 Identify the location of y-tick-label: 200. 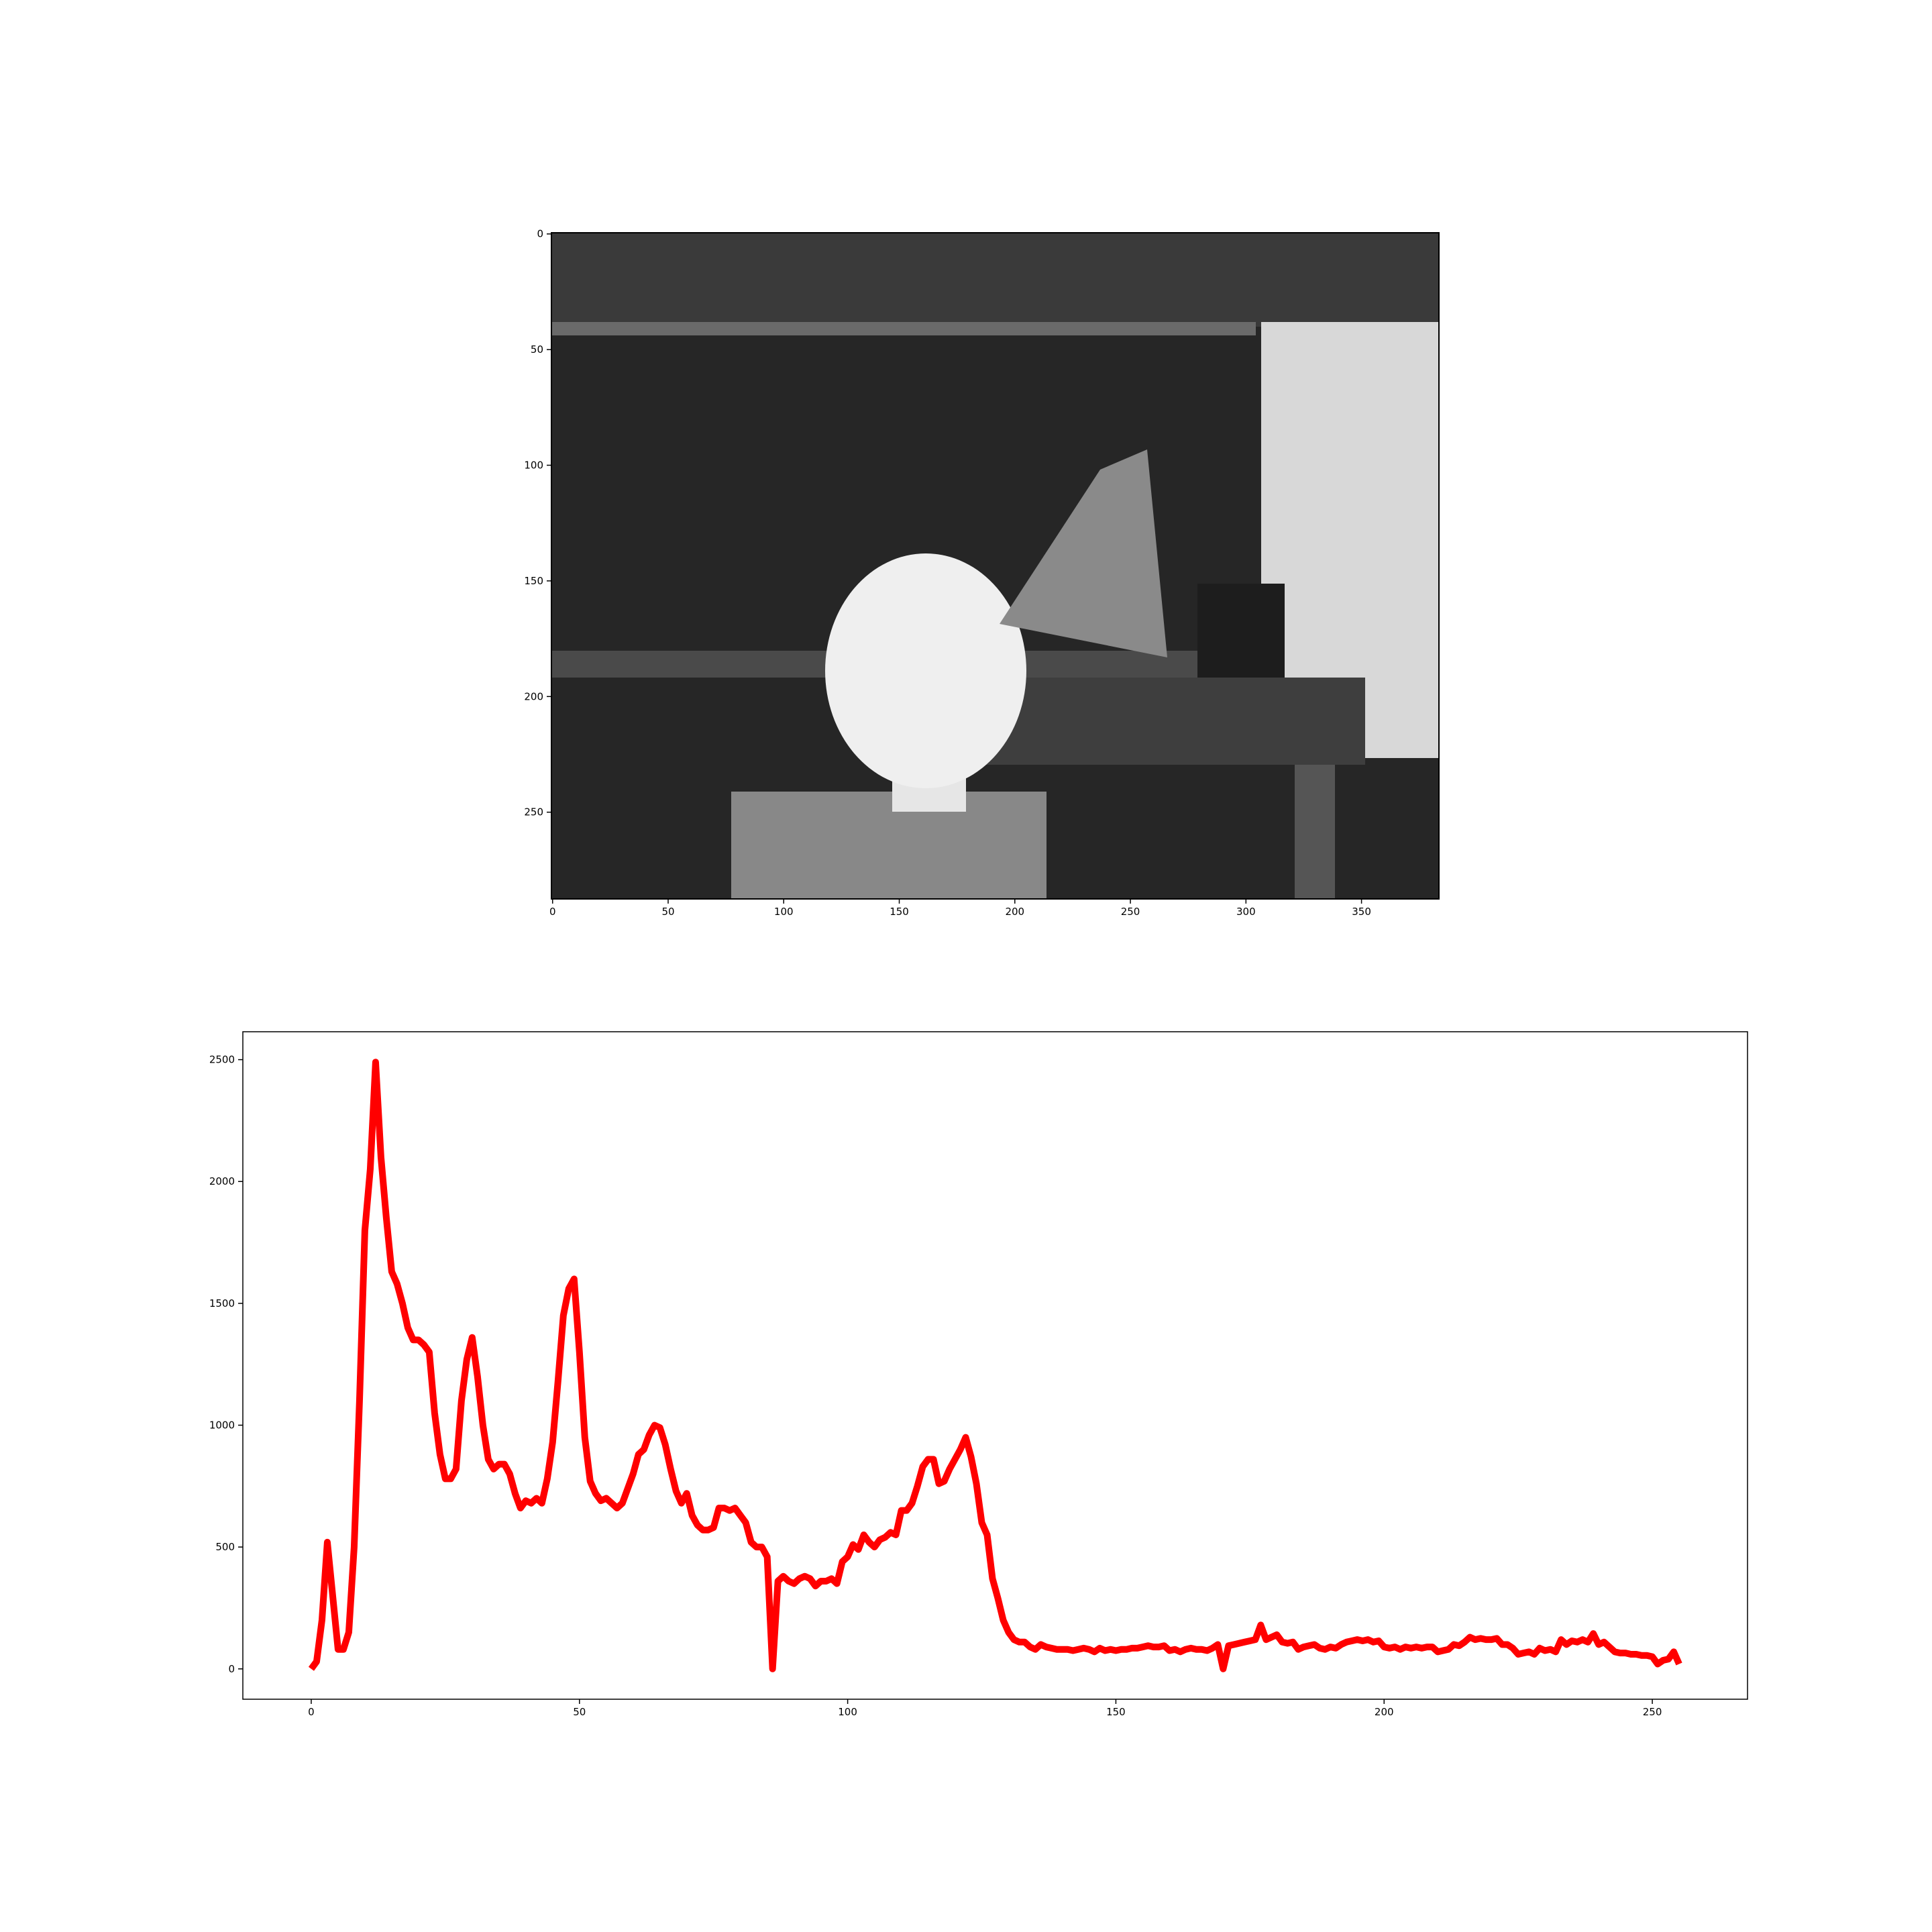
(533, 696).